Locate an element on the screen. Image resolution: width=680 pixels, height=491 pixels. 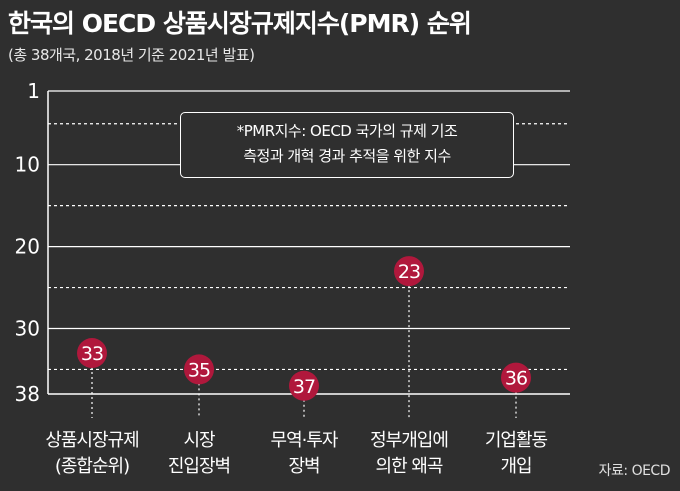
y-tick-label-4: 38 is located at coordinates (27, 394).